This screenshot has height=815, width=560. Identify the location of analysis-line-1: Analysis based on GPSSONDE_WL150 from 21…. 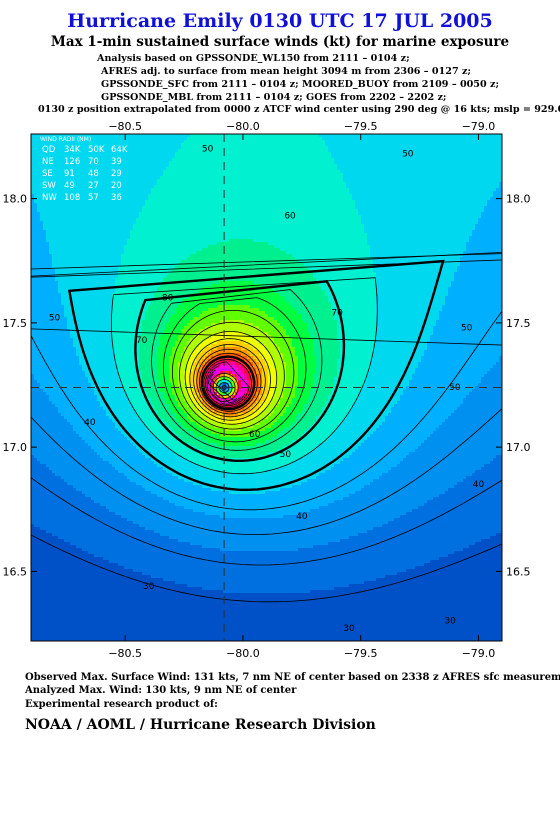
(253, 58).